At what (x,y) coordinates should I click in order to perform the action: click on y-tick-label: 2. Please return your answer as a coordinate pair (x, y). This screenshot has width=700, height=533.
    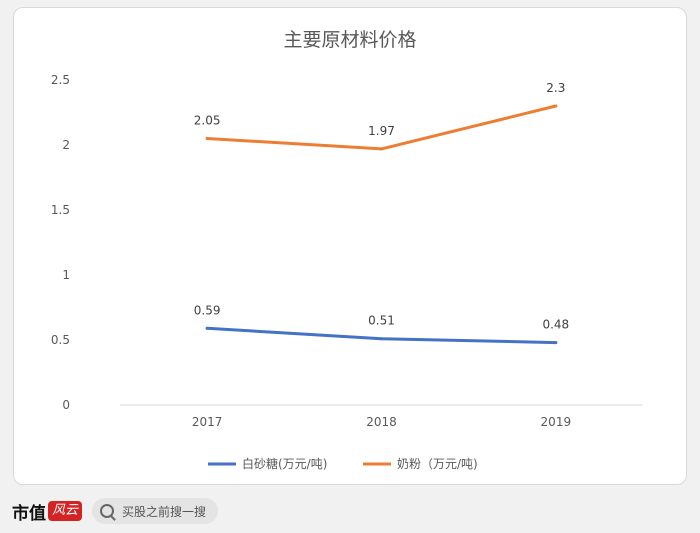
    Looking at the image, I should click on (66, 145).